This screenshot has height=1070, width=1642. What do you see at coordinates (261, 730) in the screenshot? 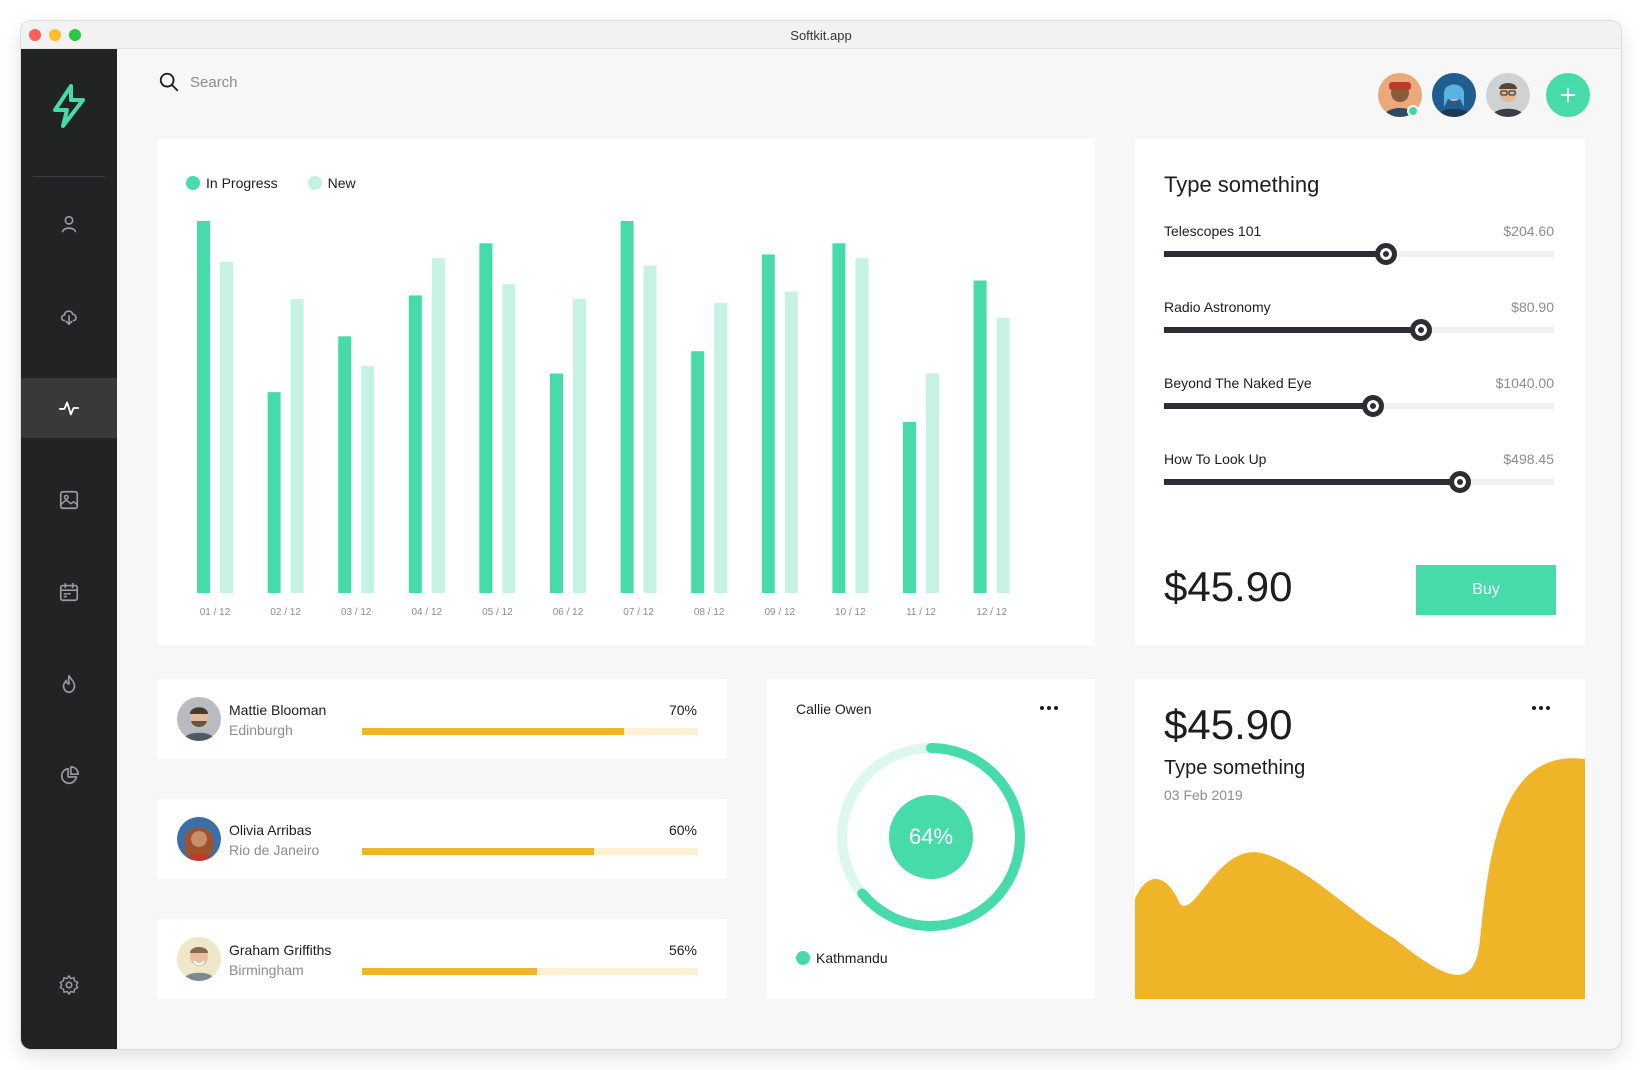
I see `person-city: Edinburgh` at bounding box center [261, 730].